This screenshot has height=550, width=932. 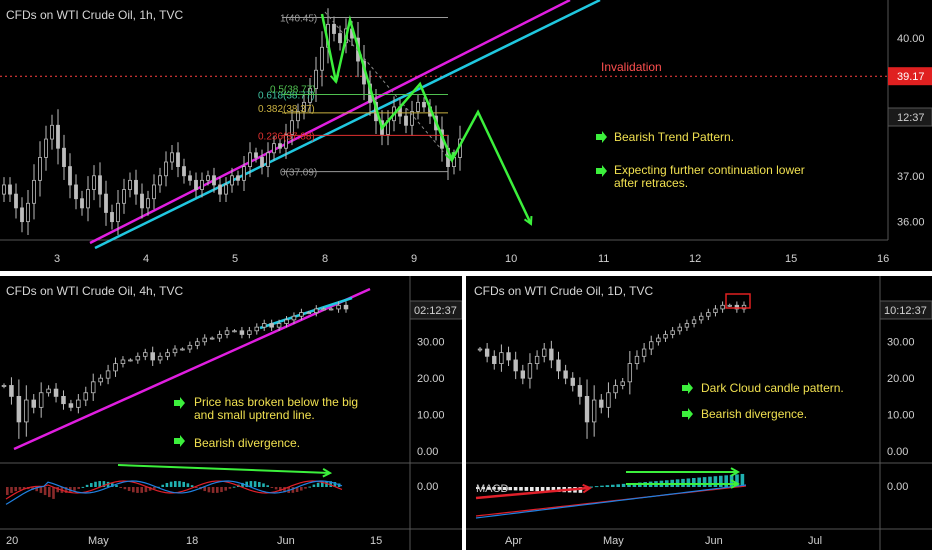 I want to click on daily-time-tick: Jul, so click(x=815, y=541).